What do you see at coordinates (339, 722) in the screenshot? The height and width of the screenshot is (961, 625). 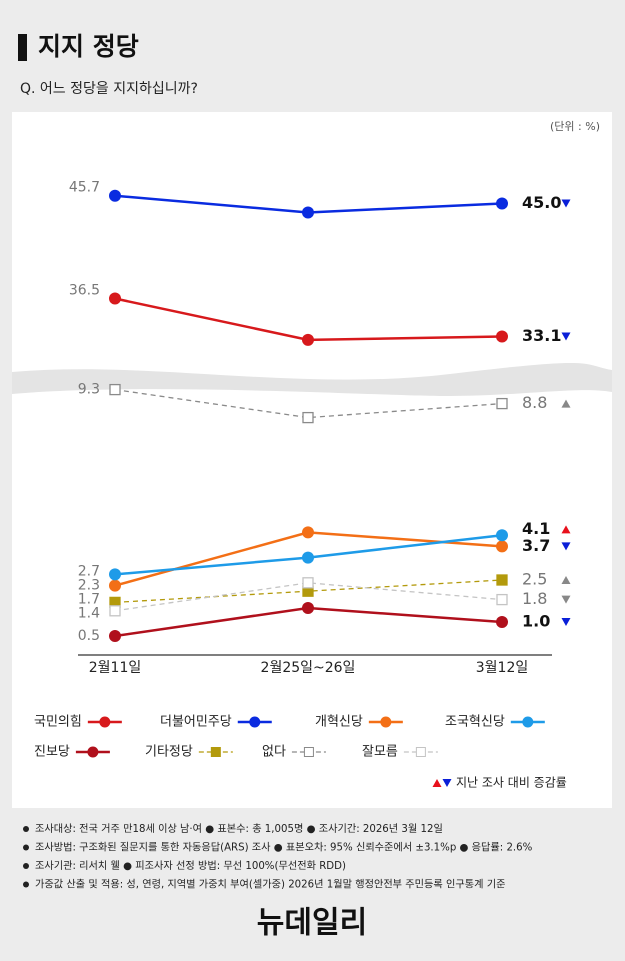 I see `legend-label: 개혁신당` at bounding box center [339, 722].